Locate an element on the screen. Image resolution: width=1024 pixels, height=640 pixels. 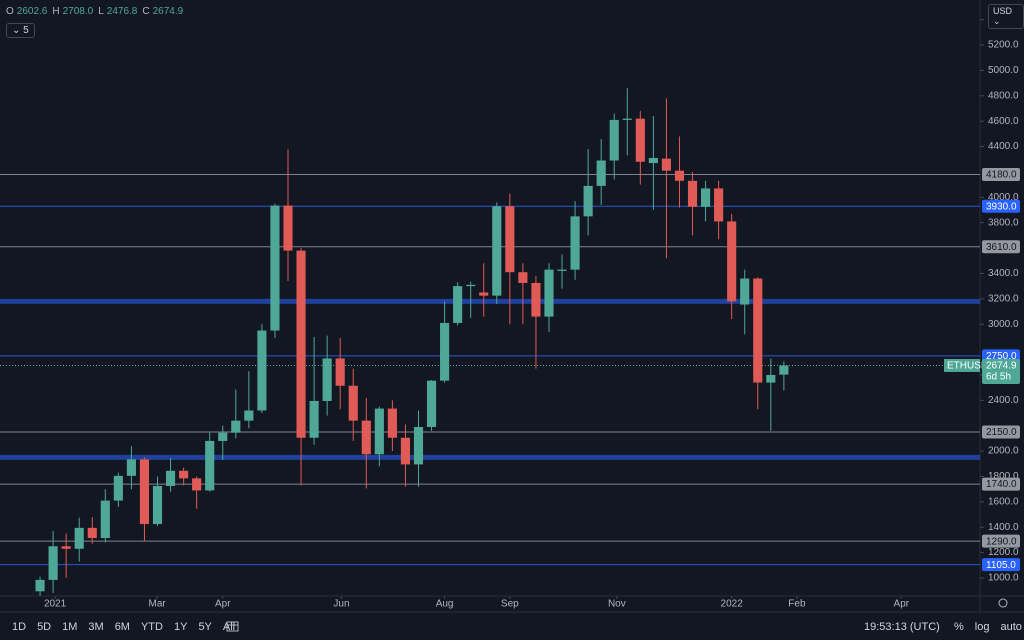
symbol-badge is located at coordinates (962, 365).